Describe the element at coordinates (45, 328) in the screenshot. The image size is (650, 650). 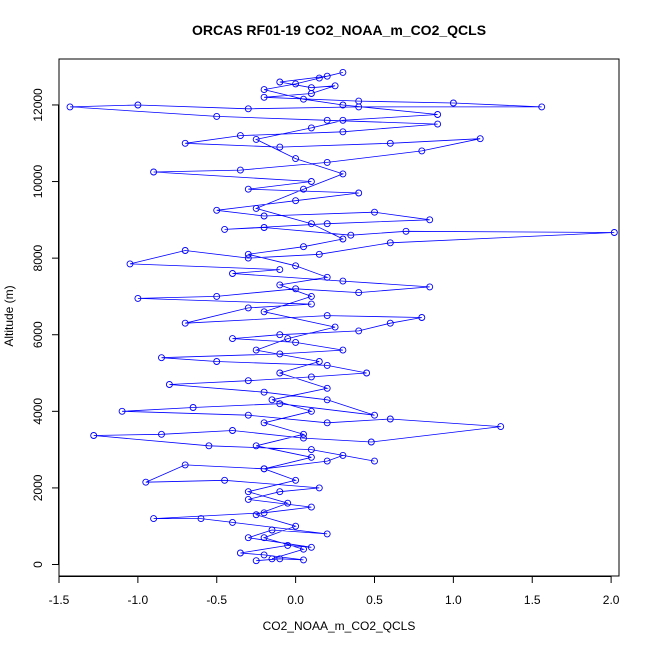
I see `y-axis: 0 2000 4000 6000 8000 10000 12000` at that location.